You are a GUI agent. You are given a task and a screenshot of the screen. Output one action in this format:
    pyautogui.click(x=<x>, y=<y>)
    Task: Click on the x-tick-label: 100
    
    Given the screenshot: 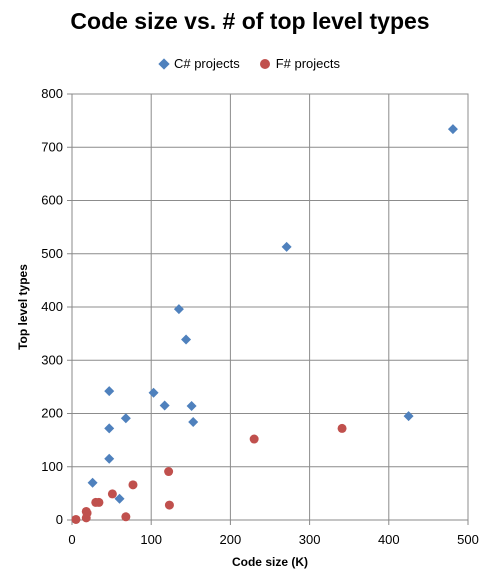 What is the action you would take?
    pyautogui.click(x=151, y=539)
    